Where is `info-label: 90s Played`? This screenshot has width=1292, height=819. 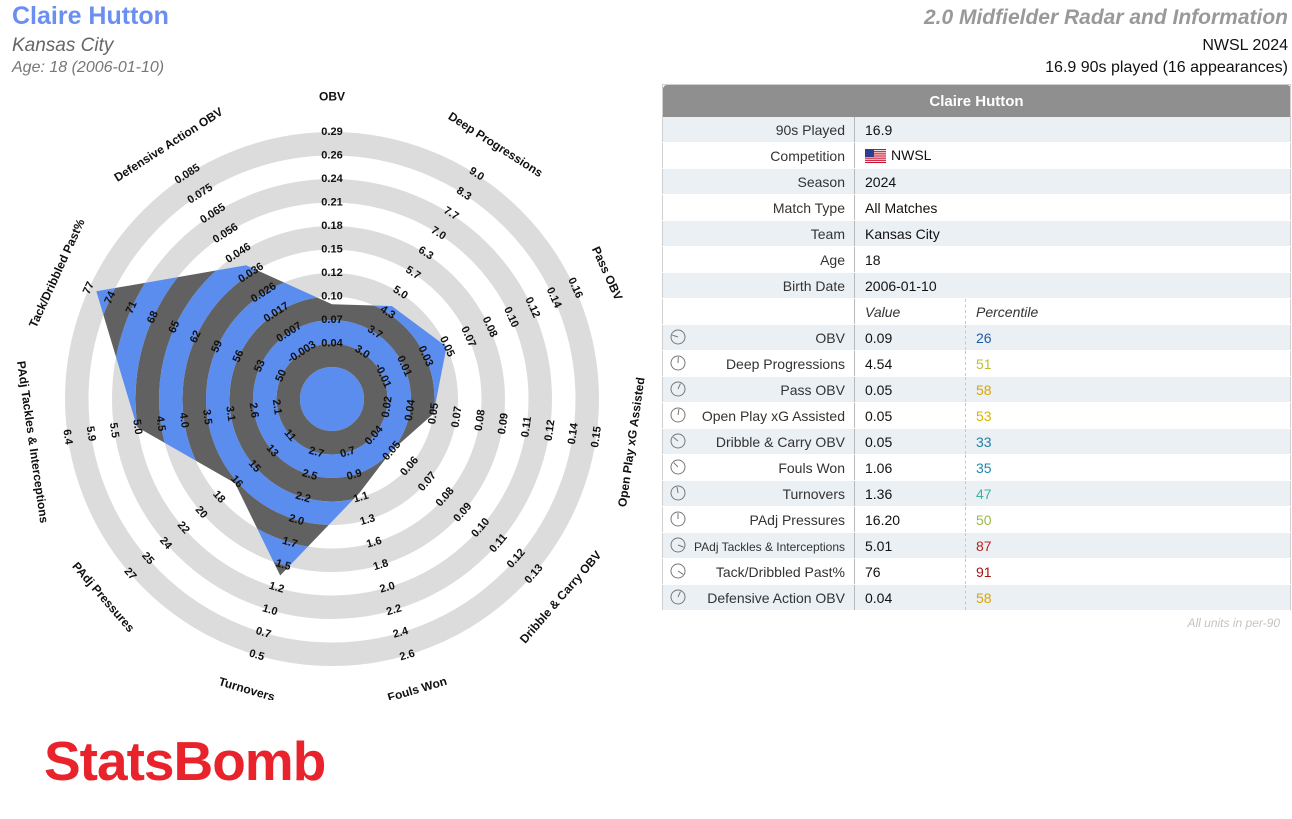 info-label: 90s Played is located at coordinates (758, 130).